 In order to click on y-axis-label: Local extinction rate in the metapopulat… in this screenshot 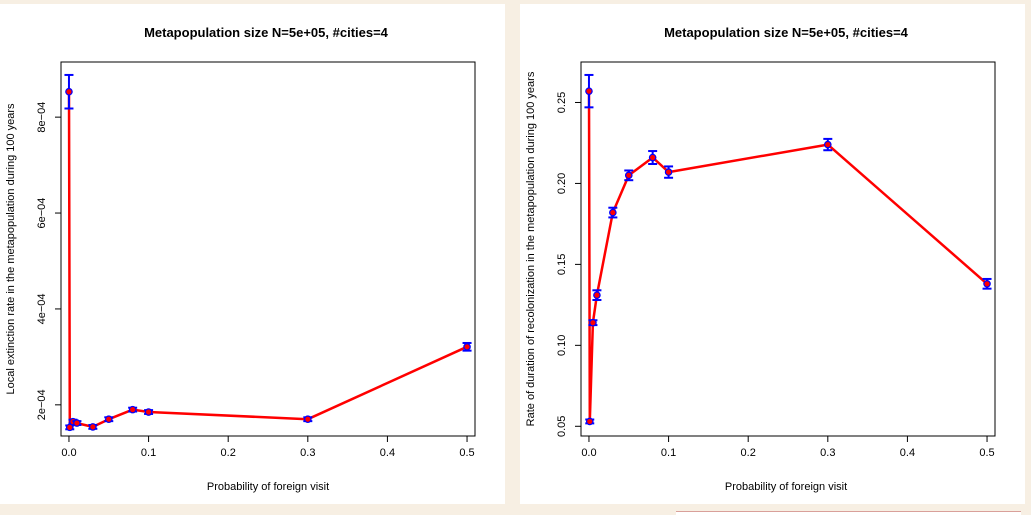, I will do `click(11, 249)`.